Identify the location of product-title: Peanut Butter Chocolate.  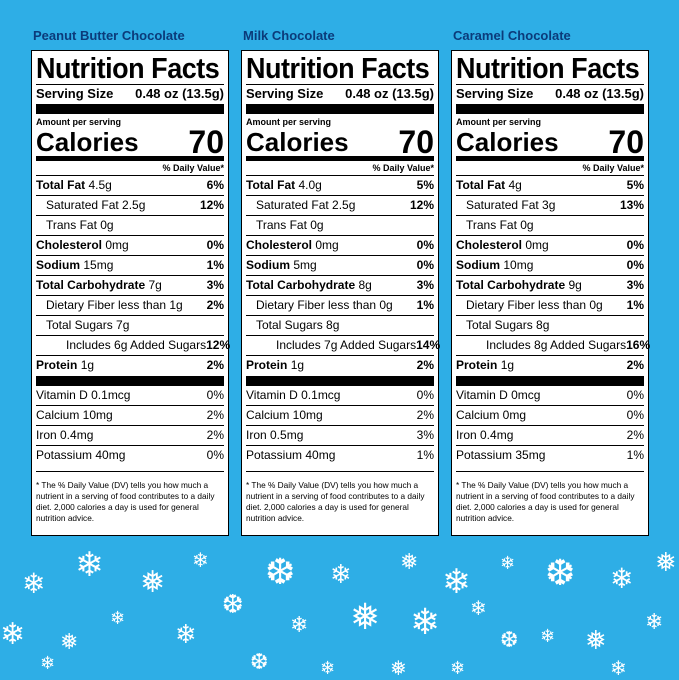
(109, 35).